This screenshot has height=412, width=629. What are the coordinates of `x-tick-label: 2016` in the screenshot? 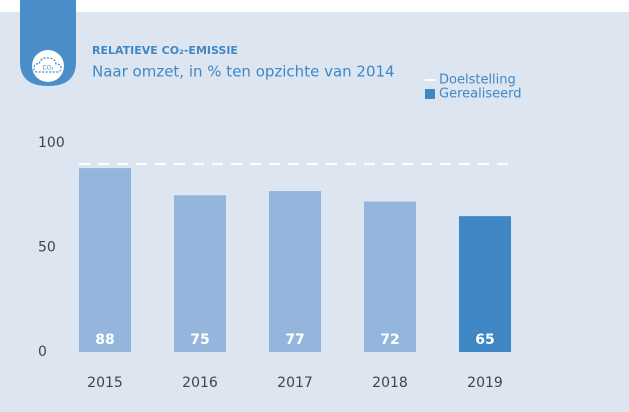 It's located at (200, 383).